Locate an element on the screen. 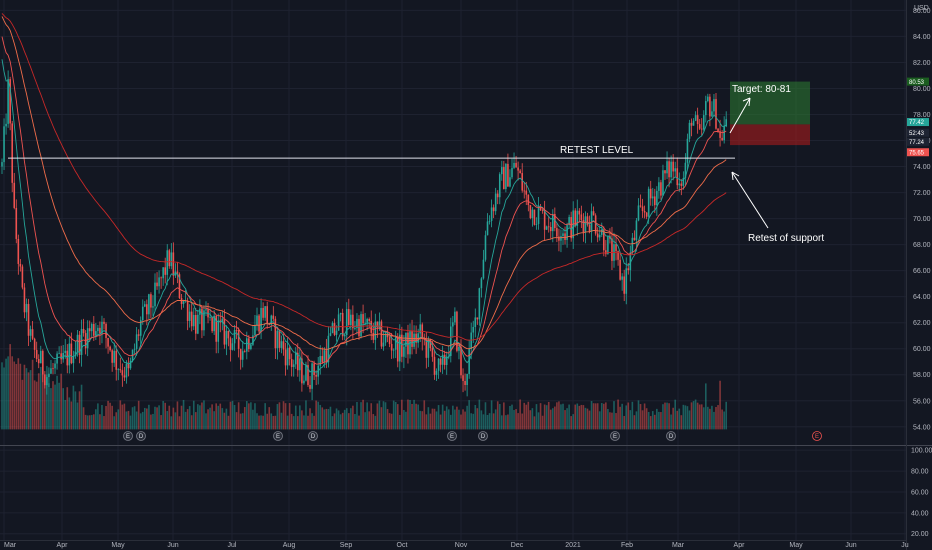 The height and width of the screenshot is (550, 932). time-tick-label: Dec is located at coordinates (517, 545).